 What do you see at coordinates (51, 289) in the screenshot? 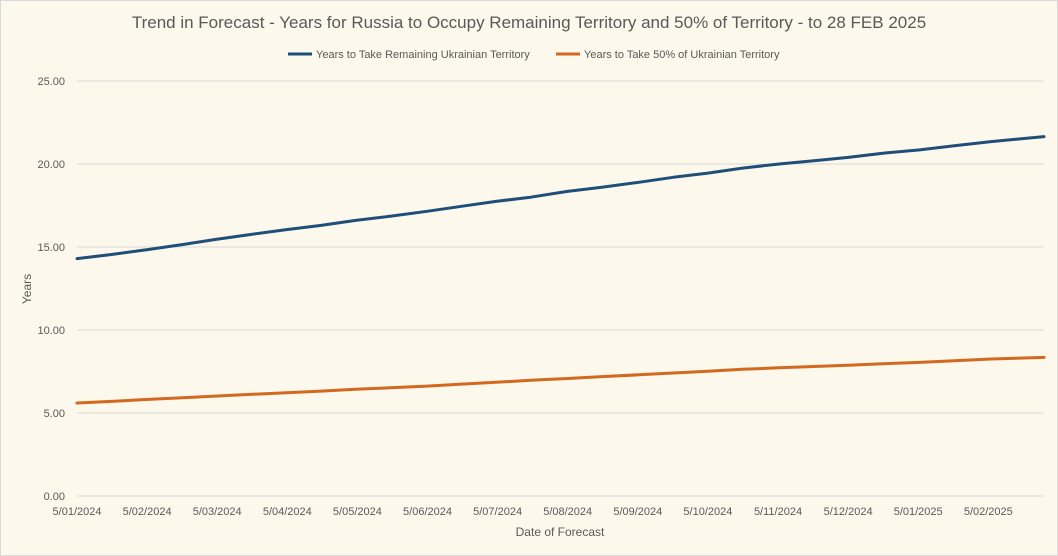
I see `y-axis-ticks: 0.00 5.00 10.00 15.00 20.00 25.00` at bounding box center [51, 289].